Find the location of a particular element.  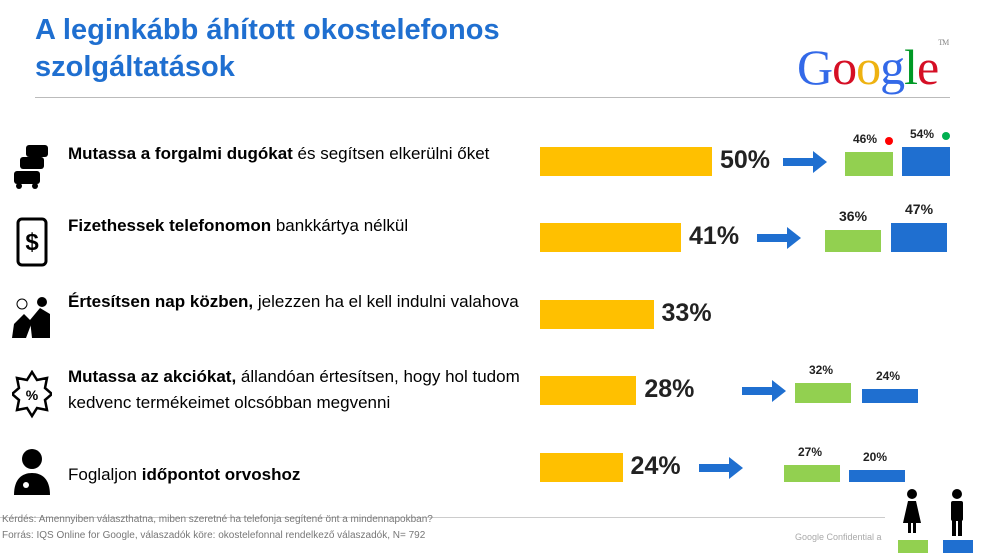

label-bold: Fizethessek telefonomon is located at coordinates (170, 225).